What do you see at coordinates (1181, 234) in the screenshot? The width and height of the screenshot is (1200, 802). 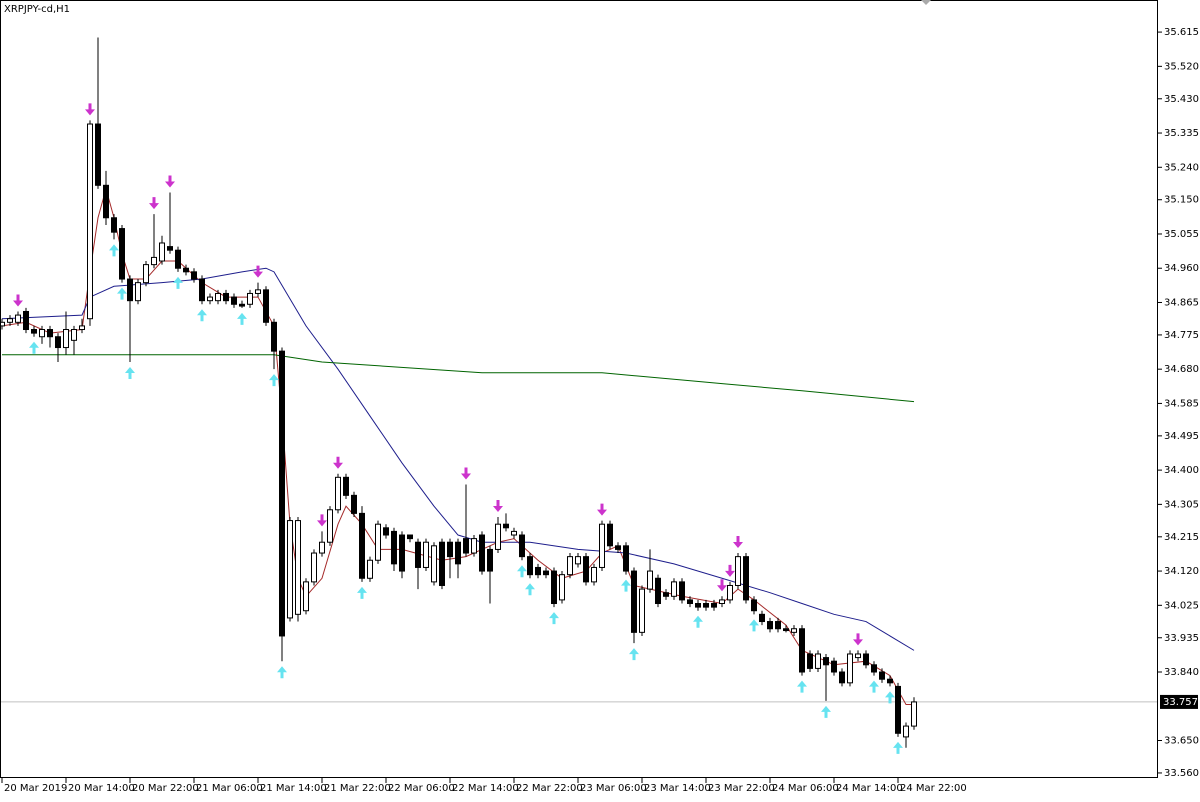 I see `y-tick-label: 35.055` at bounding box center [1181, 234].